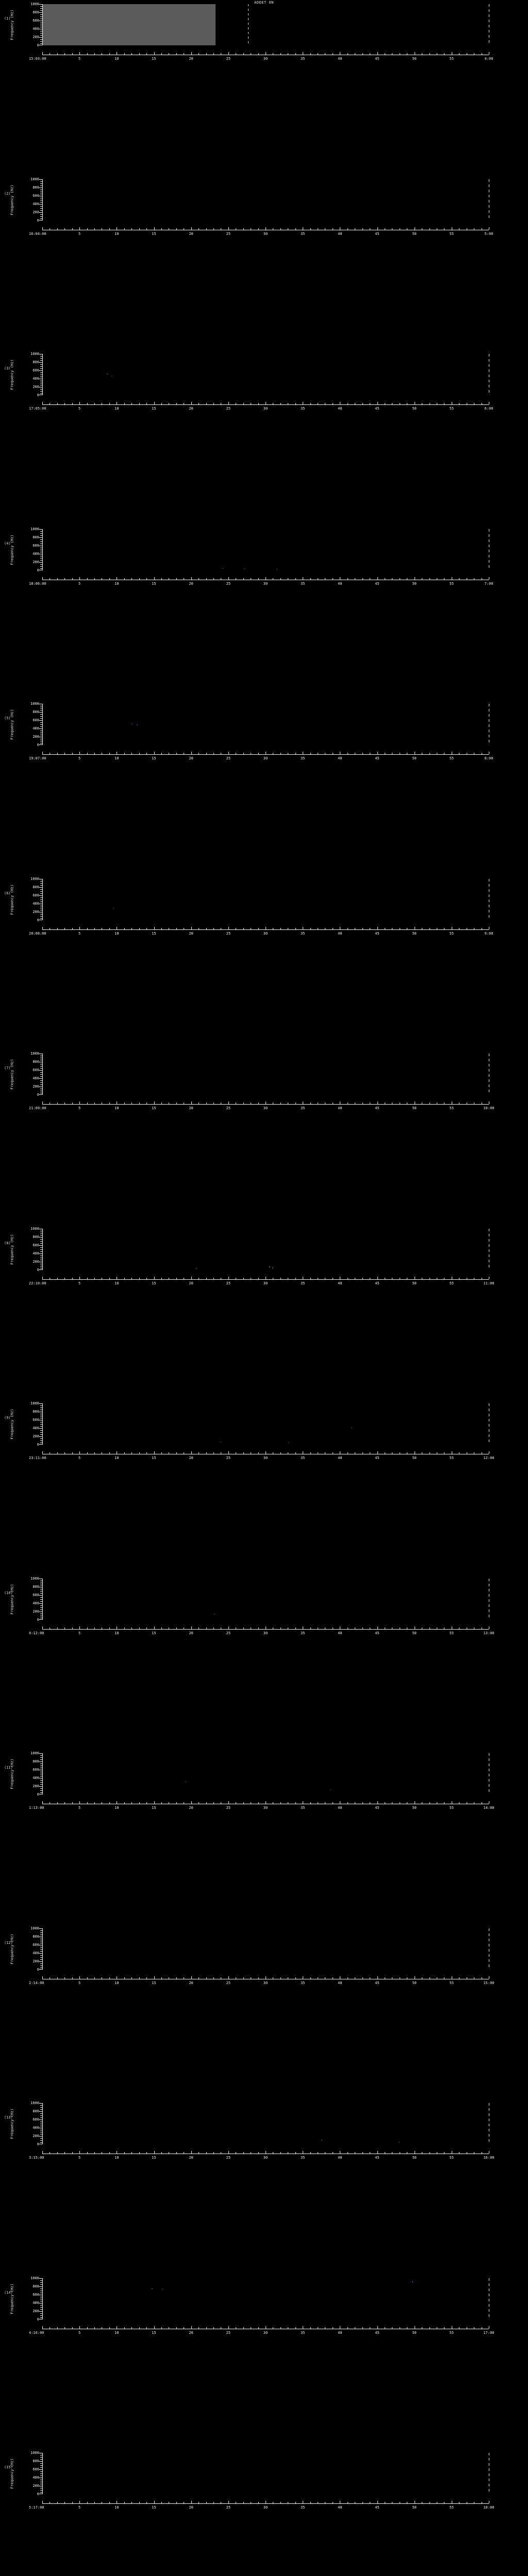 The height and width of the screenshot is (2576, 528). Describe the element at coordinates (8, 1418) in the screenshot. I see `panel-index-label: (9)` at that location.